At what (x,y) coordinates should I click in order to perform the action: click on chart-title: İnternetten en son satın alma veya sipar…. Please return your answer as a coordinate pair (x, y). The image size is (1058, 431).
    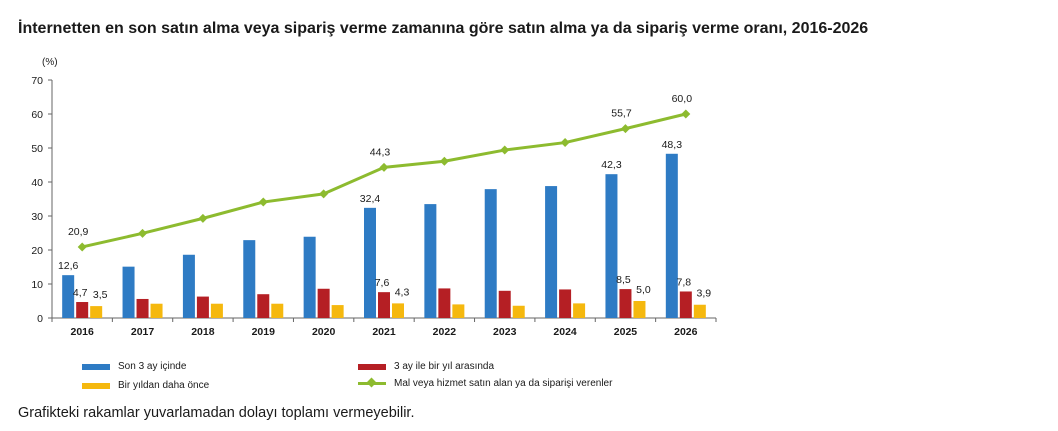
    Looking at the image, I should click on (443, 28).